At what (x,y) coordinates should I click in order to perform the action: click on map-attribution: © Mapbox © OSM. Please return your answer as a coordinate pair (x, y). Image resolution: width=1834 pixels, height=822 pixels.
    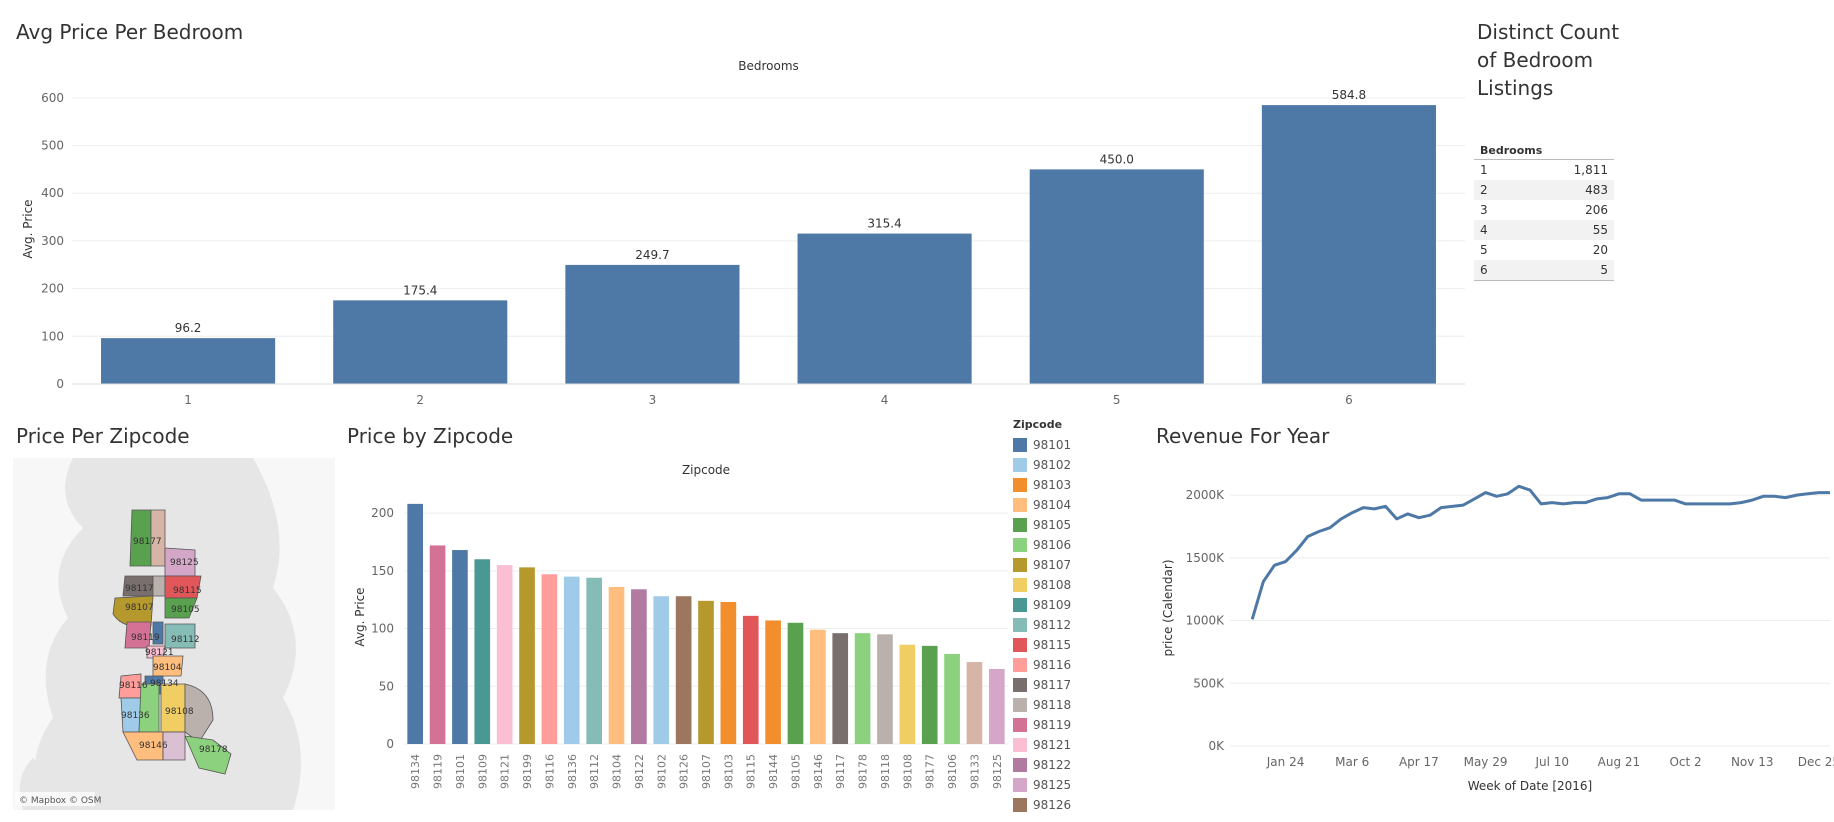
    Looking at the image, I should click on (60, 801).